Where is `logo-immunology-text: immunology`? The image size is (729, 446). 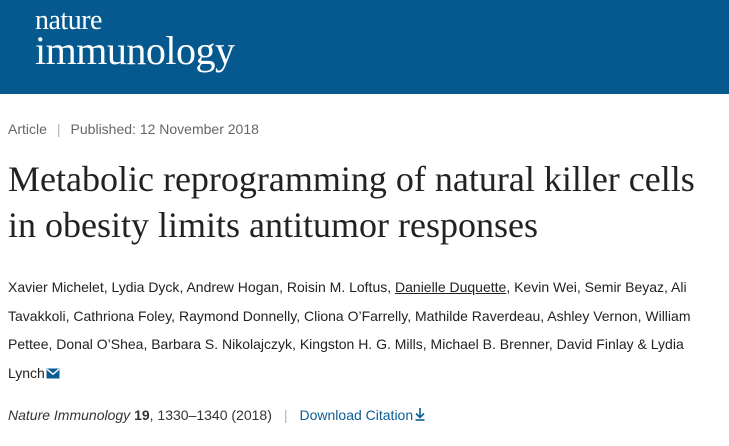 logo-immunology-text: immunology is located at coordinates (135, 50).